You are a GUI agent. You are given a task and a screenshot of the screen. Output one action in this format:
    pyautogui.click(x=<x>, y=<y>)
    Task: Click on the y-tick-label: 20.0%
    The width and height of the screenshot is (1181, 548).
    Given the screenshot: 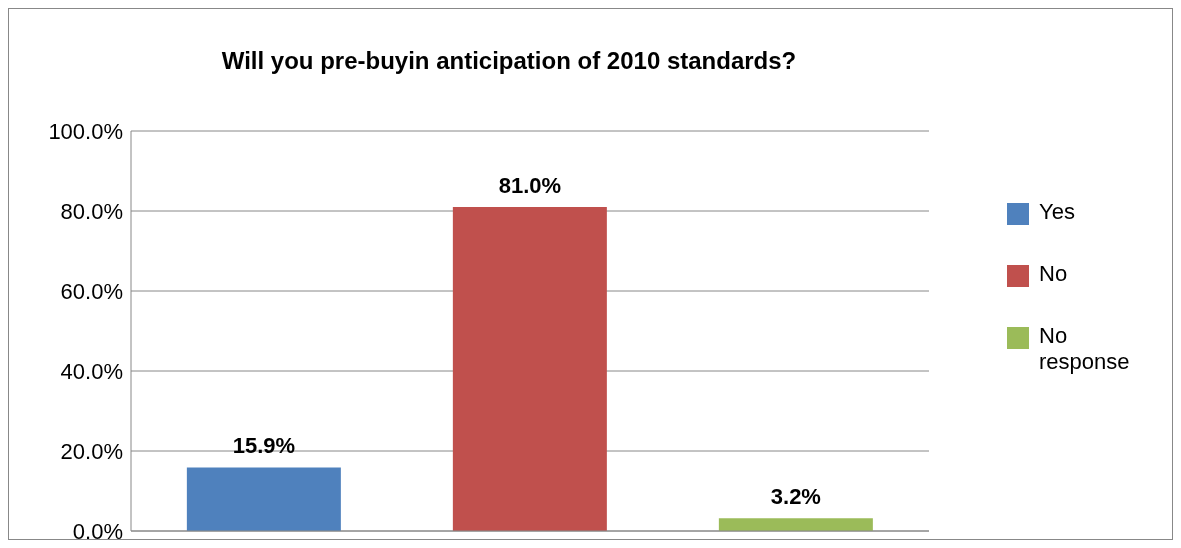 What is the action you would take?
    pyautogui.click(x=91, y=451)
    